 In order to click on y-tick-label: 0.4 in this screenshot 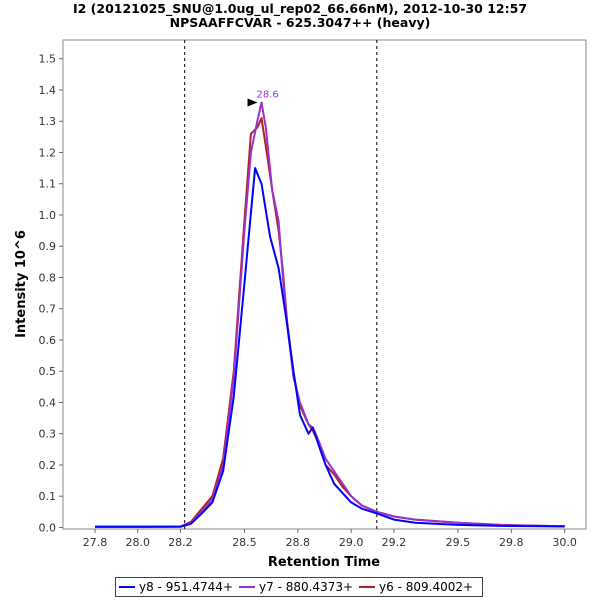, I will do `click(48, 402)`.